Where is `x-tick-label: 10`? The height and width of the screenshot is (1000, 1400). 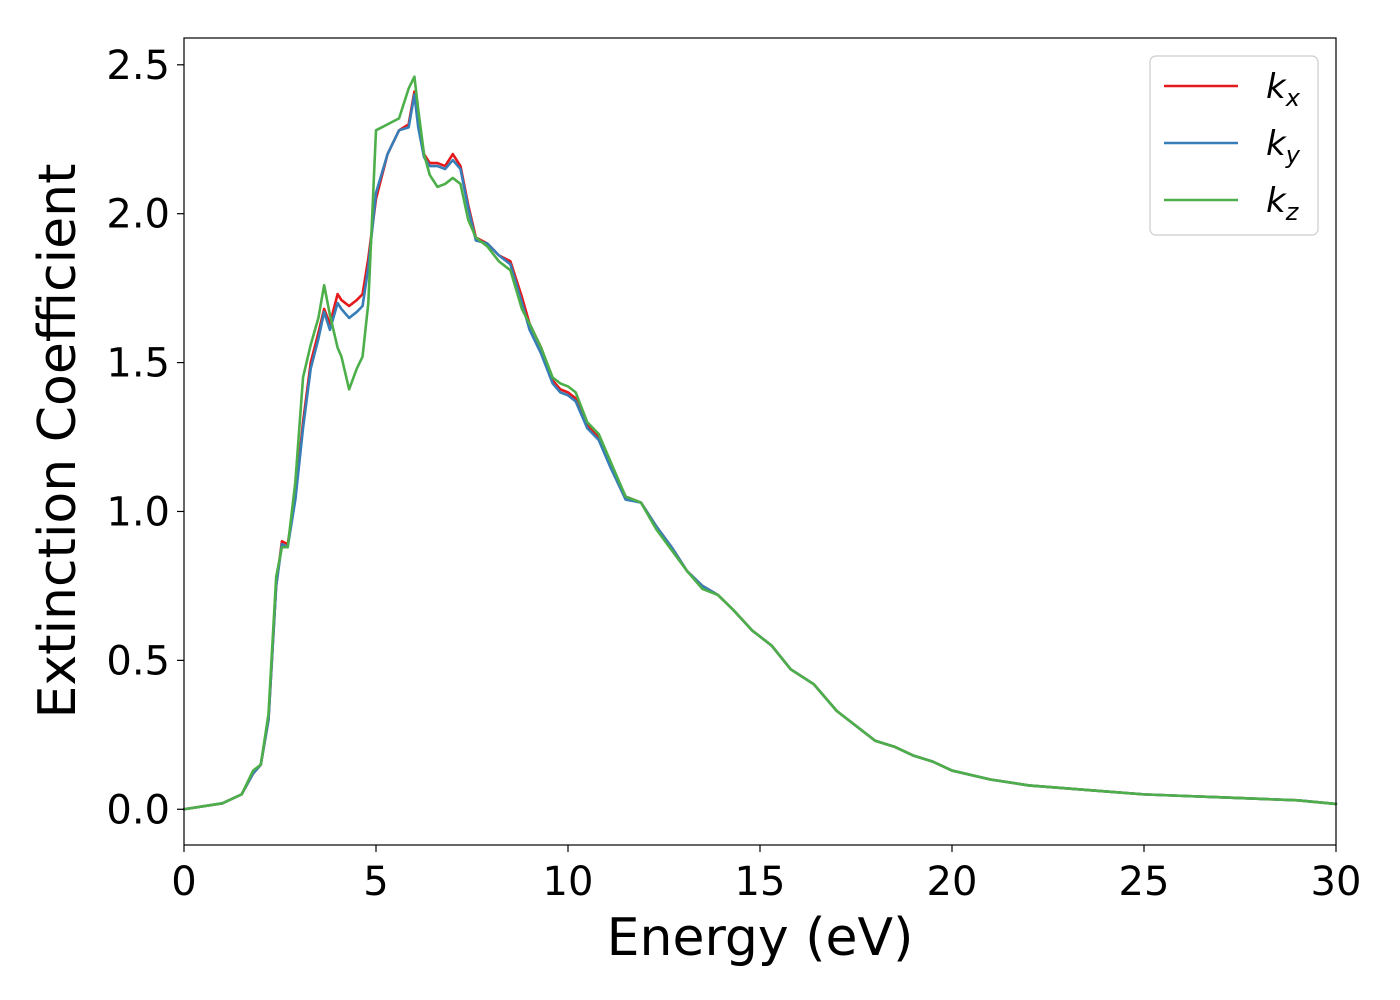
x-tick-label: 10 is located at coordinates (568, 882).